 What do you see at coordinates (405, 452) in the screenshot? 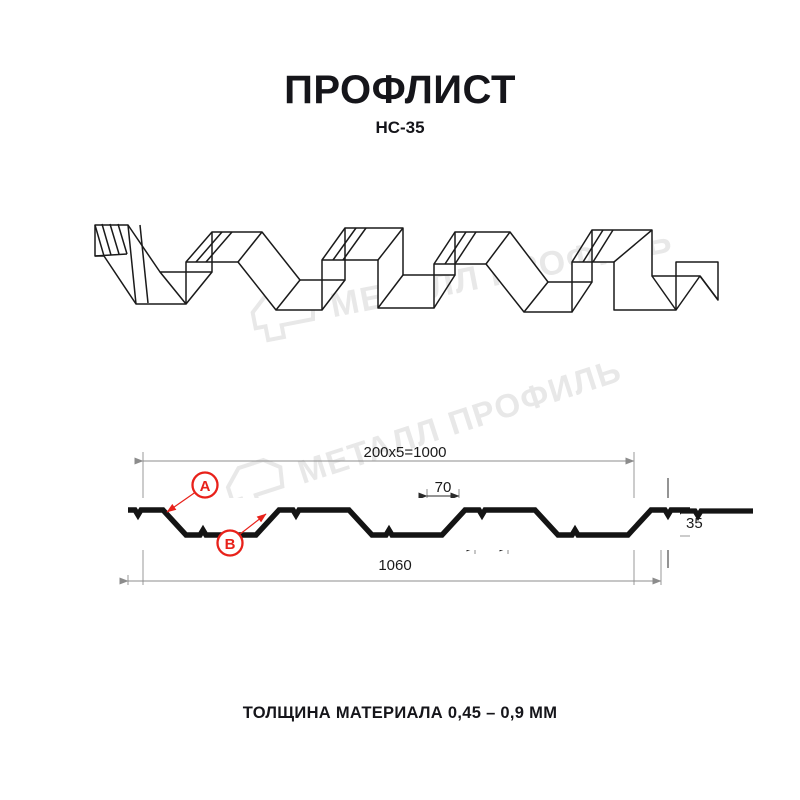
I see `dimension-pitch-label: 200x5=1000` at bounding box center [405, 452].